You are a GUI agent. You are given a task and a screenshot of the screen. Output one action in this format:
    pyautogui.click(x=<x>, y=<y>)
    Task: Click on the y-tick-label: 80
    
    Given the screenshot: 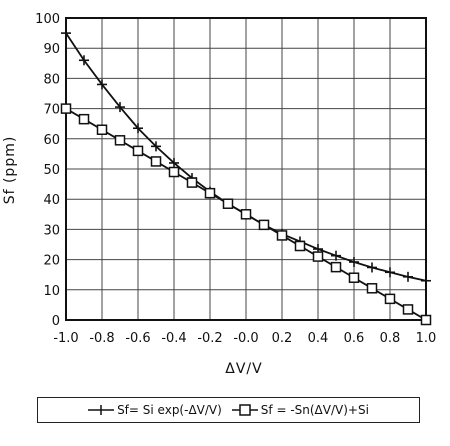 What is the action you would take?
    pyautogui.click(x=51, y=79)
    